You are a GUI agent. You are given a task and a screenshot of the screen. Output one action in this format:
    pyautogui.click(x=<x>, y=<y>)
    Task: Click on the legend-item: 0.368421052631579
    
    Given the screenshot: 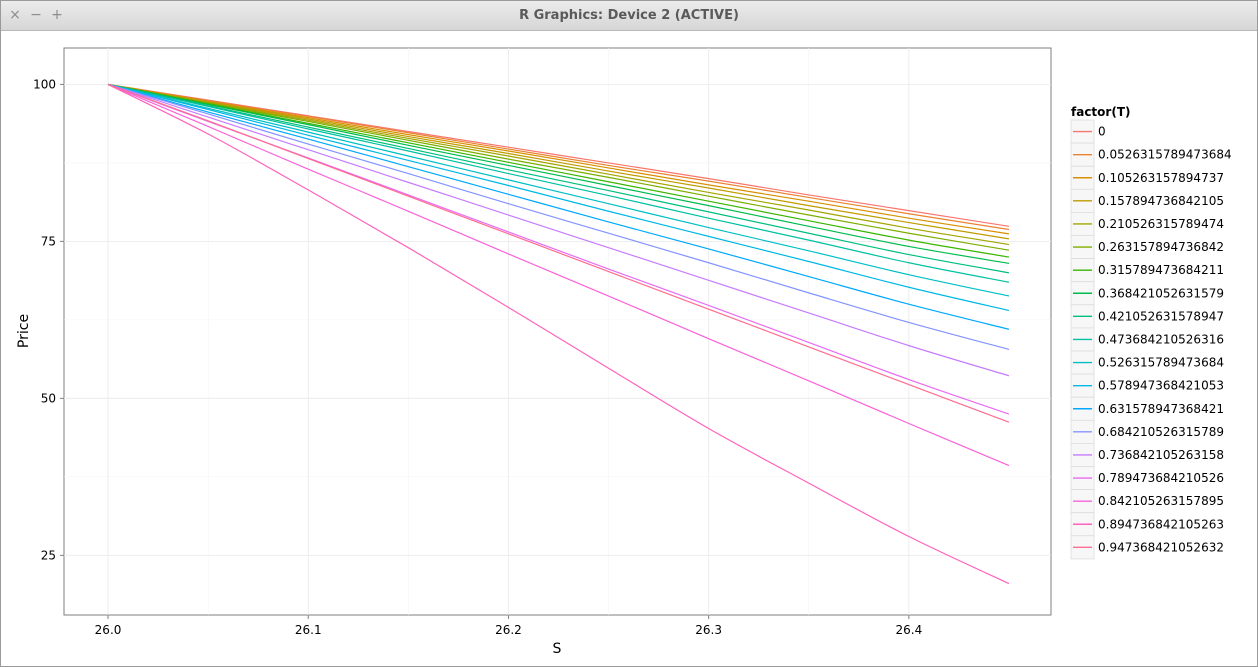 What is the action you would take?
    pyautogui.click(x=1147, y=293)
    